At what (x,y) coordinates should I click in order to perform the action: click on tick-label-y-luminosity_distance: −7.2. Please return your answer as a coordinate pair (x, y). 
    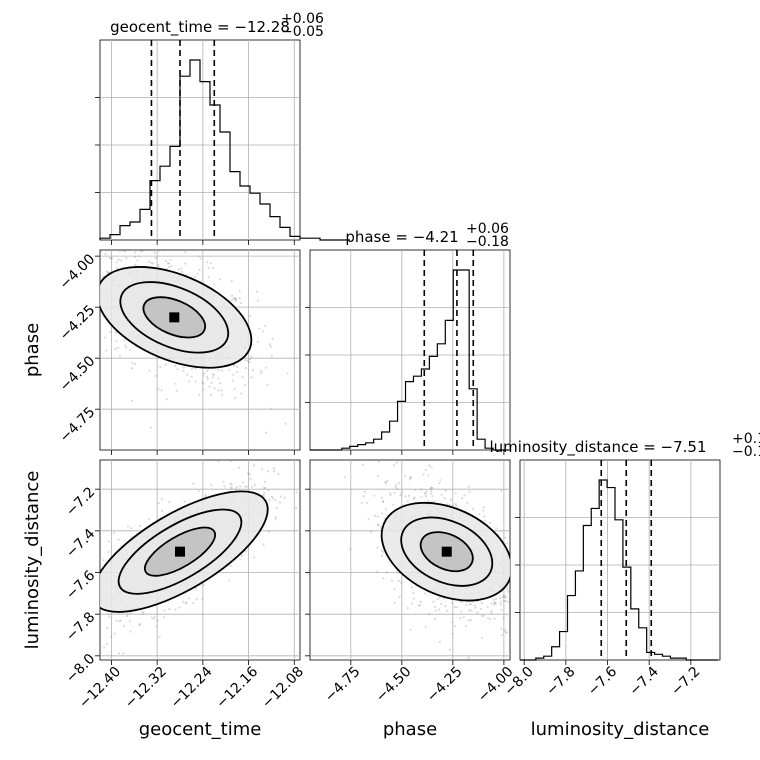
    Looking at the image, I should click on (80, 501).